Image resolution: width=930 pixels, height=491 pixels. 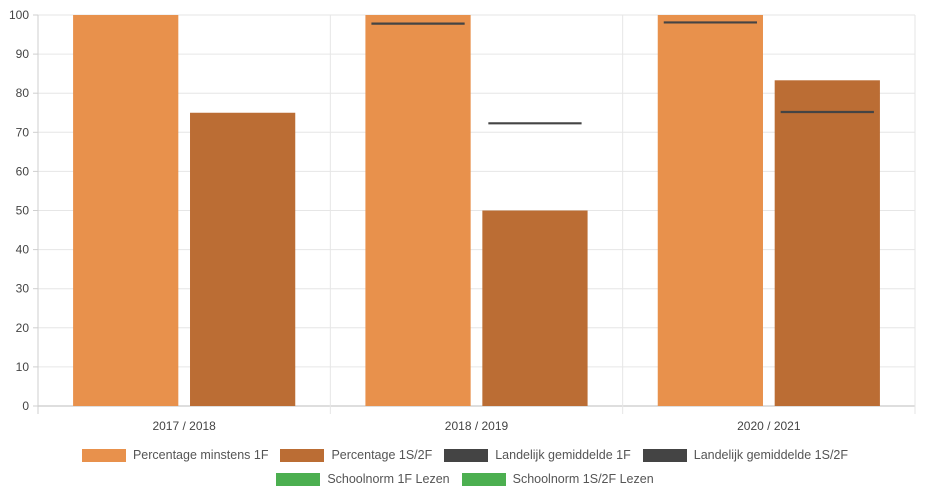 I want to click on y-tick-label: 20, so click(x=23, y=328).